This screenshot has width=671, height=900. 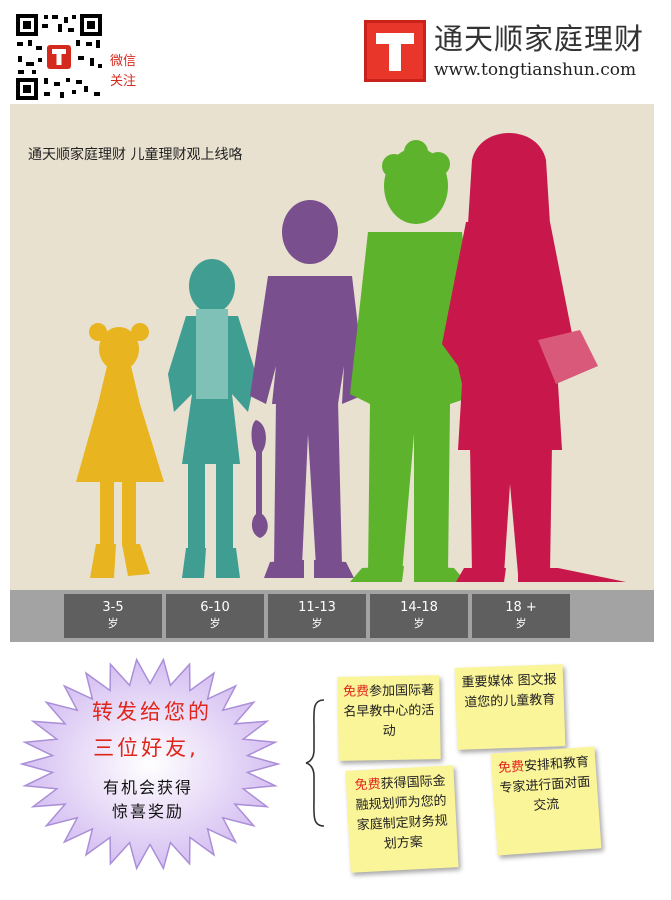 What do you see at coordinates (419, 607) in the screenshot?
I see `age-range: 14-18` at bounding box center [419, 607].